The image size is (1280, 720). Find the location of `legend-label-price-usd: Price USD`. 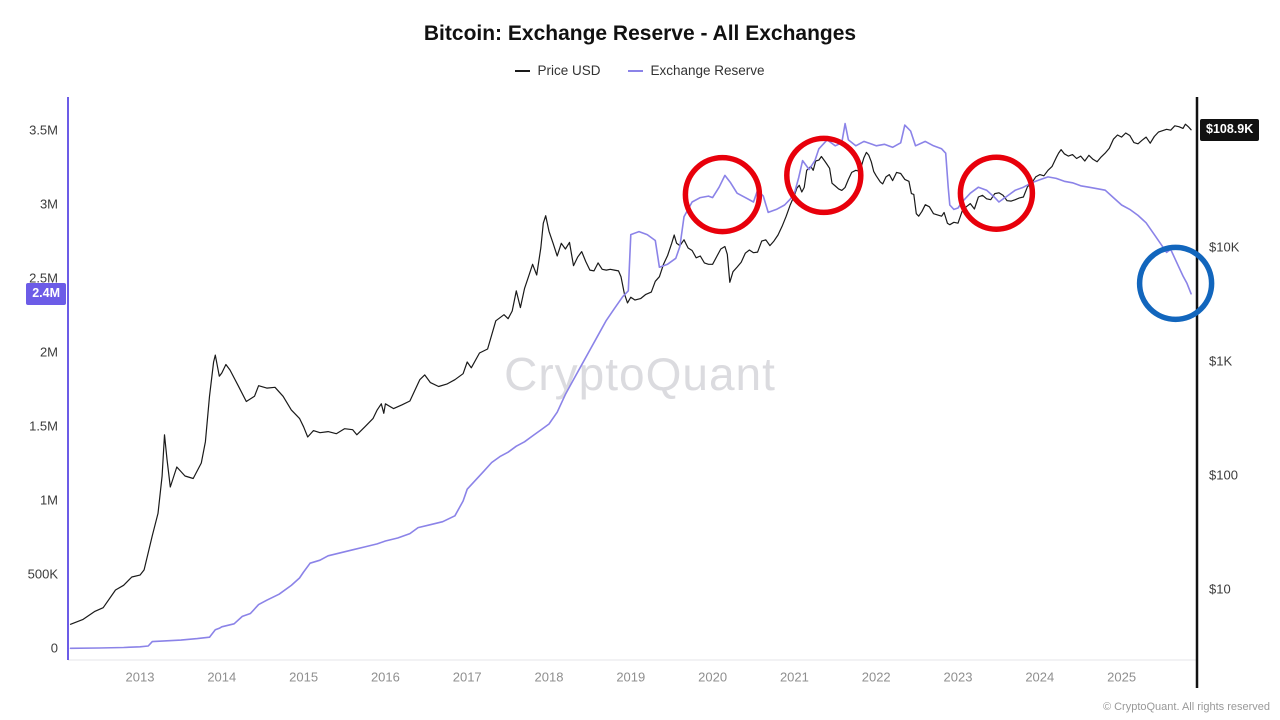

legend-label-price-usd: Price USD is located at coordinates (569, 70).